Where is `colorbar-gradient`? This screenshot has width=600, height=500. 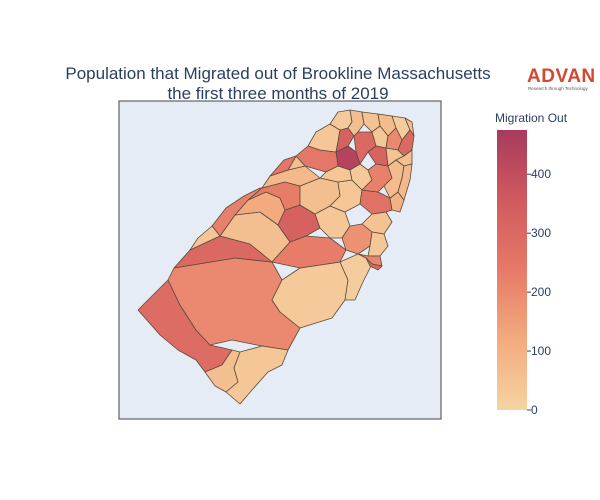 colorbar-gradient is located at coordinates (512, 270).